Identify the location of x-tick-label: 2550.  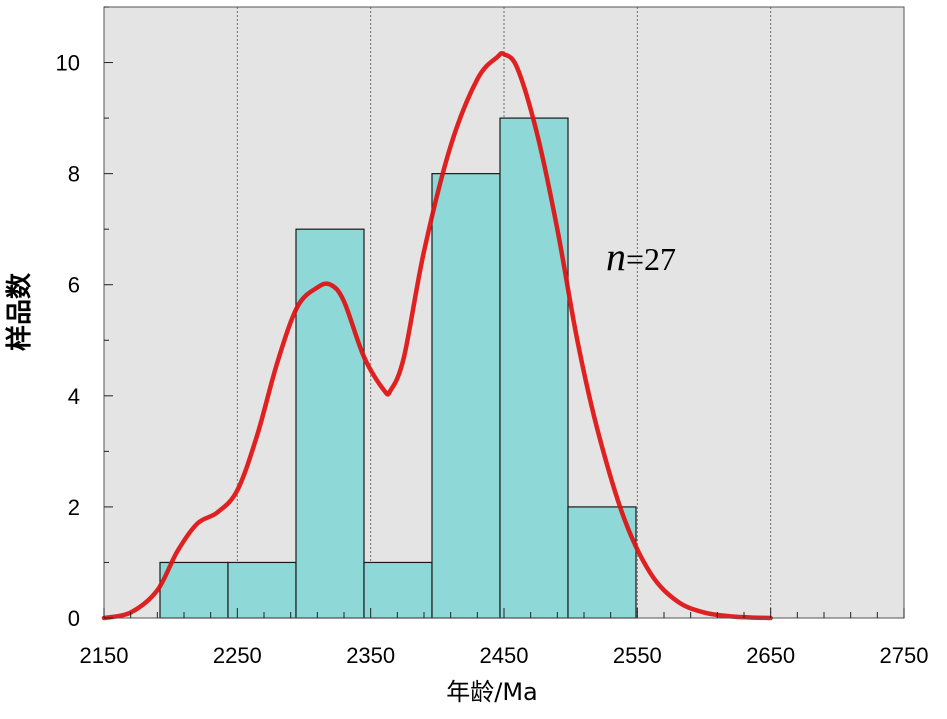
(637, 655).